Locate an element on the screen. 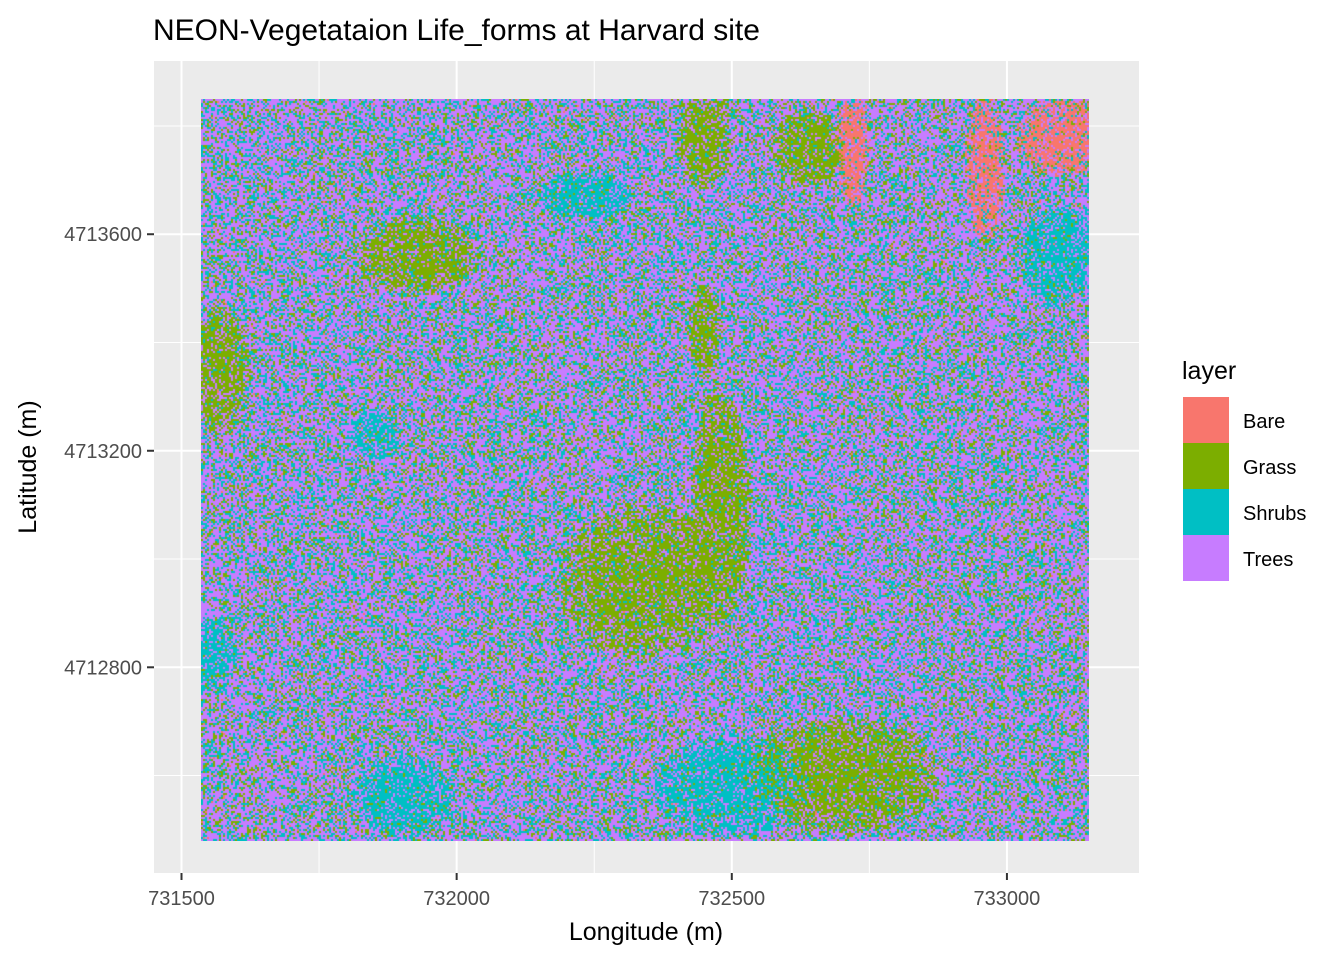 This screenshot has height=960, width=1344. y-tick-label: 4713600 is located at coordinates (103, 235).